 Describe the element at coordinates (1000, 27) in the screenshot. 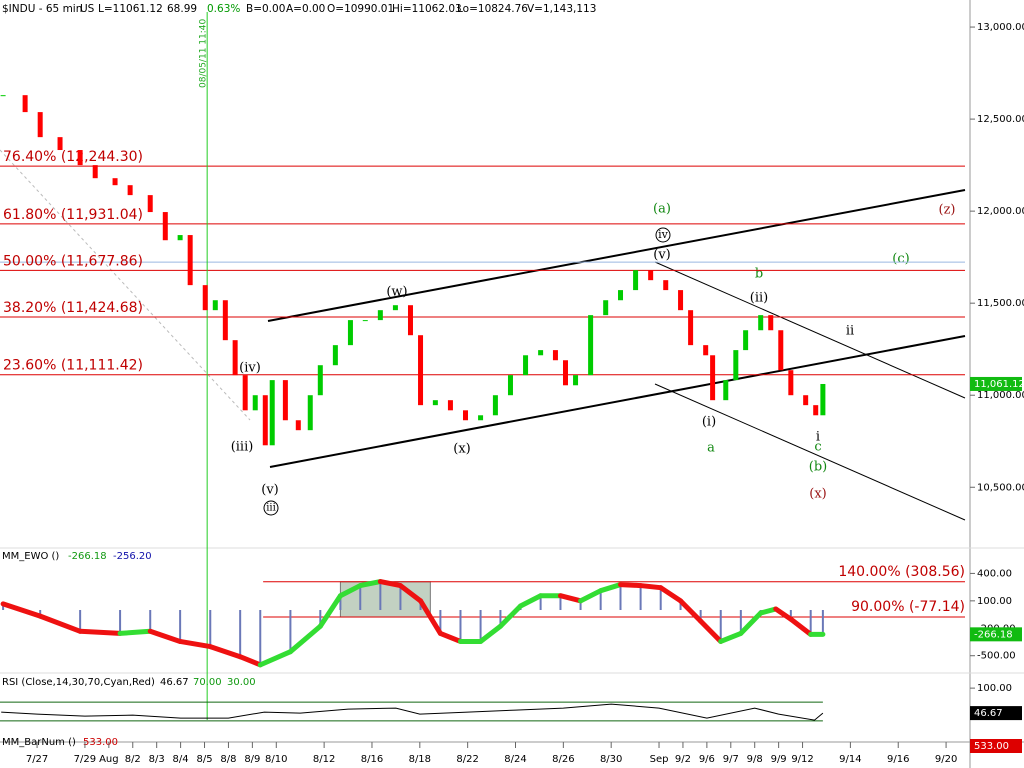

I see `y-tick-label: 13,000.00` at that location.